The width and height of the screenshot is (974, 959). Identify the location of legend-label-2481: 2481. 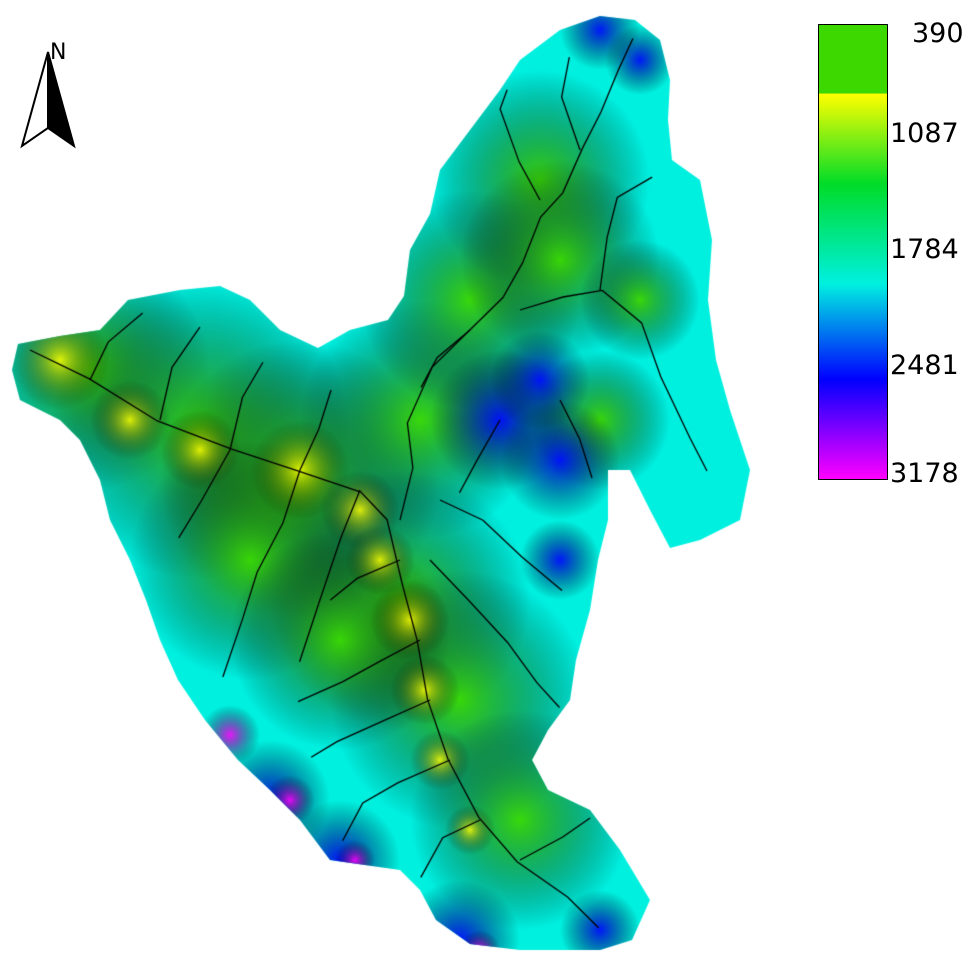
(924, 365).